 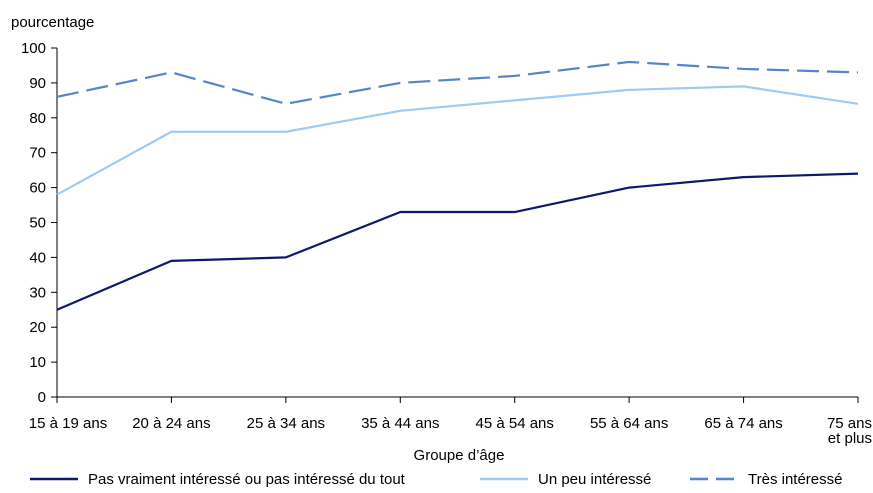 What do you see at coordinates (37, 83) in the screenshot?
I see `y-tick-label: 90` at bounding box center [37, 83].